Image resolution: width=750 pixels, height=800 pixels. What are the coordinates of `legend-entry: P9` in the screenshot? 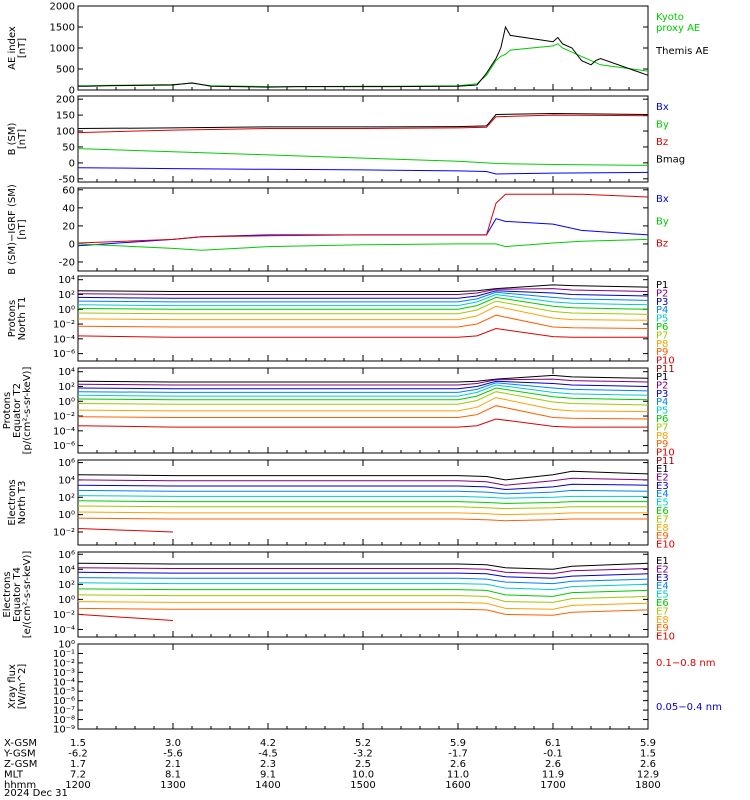 It's located at (662, 352).